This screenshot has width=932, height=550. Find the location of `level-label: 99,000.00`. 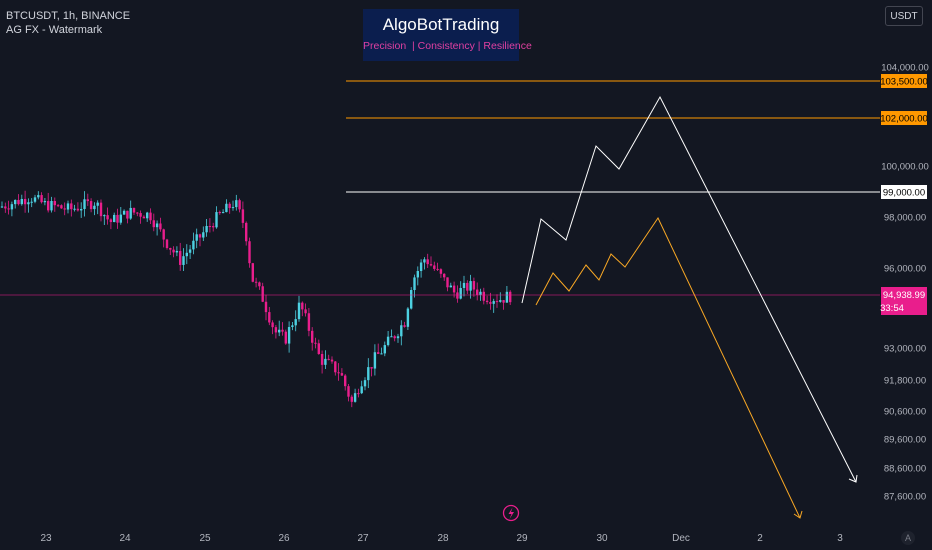

level-label: 99,000.00 is located at coordinates (904, 193).